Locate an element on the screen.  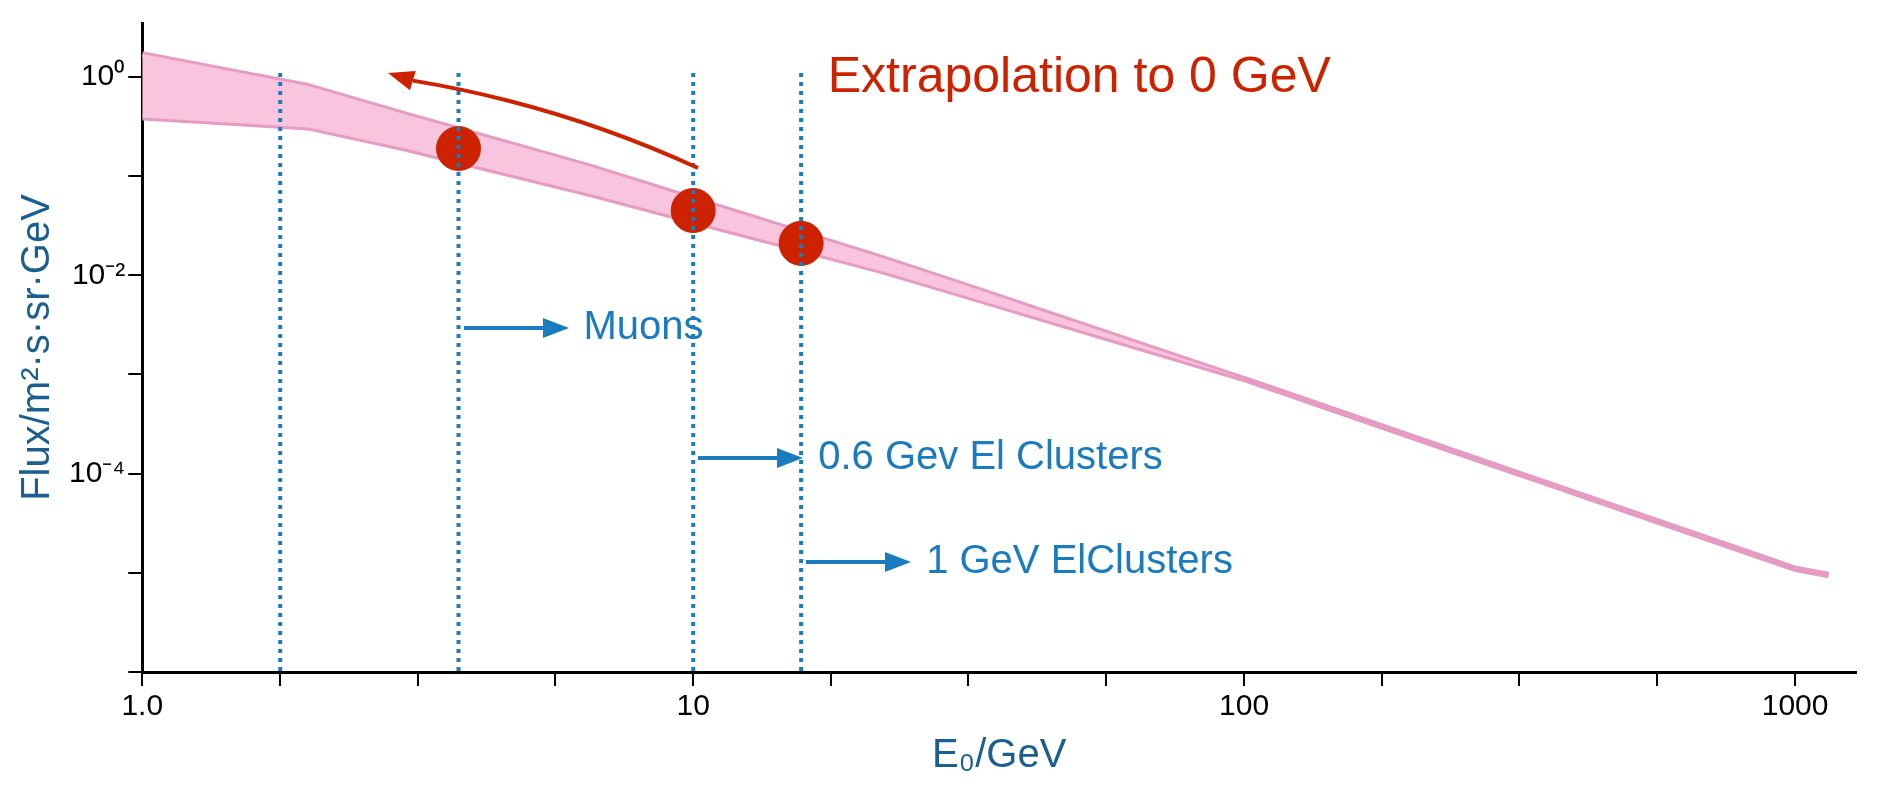
ref-line-label: Muons is located at coordinates (643, 325).